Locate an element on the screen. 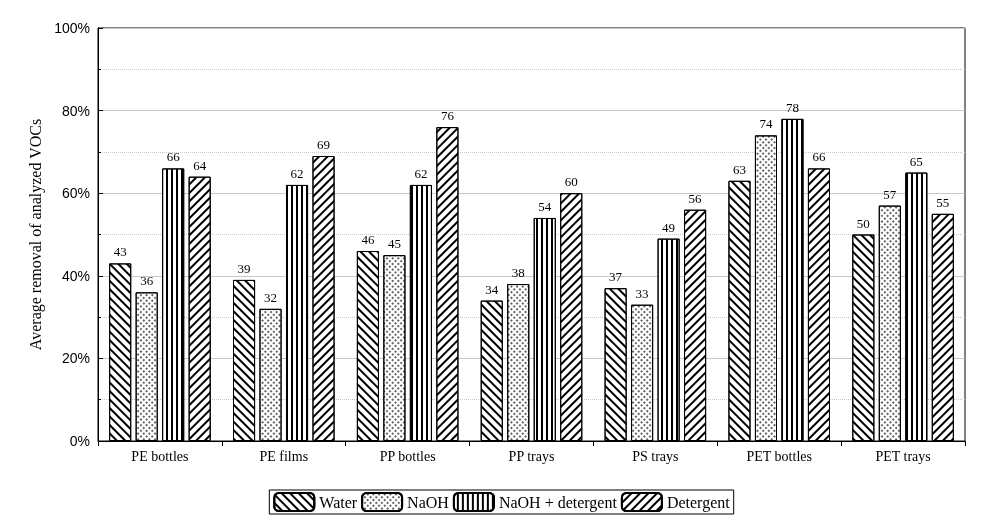 The height and width of the screenshot is (524, 1003). data-label: 34 is located at coordinates (492, 289).